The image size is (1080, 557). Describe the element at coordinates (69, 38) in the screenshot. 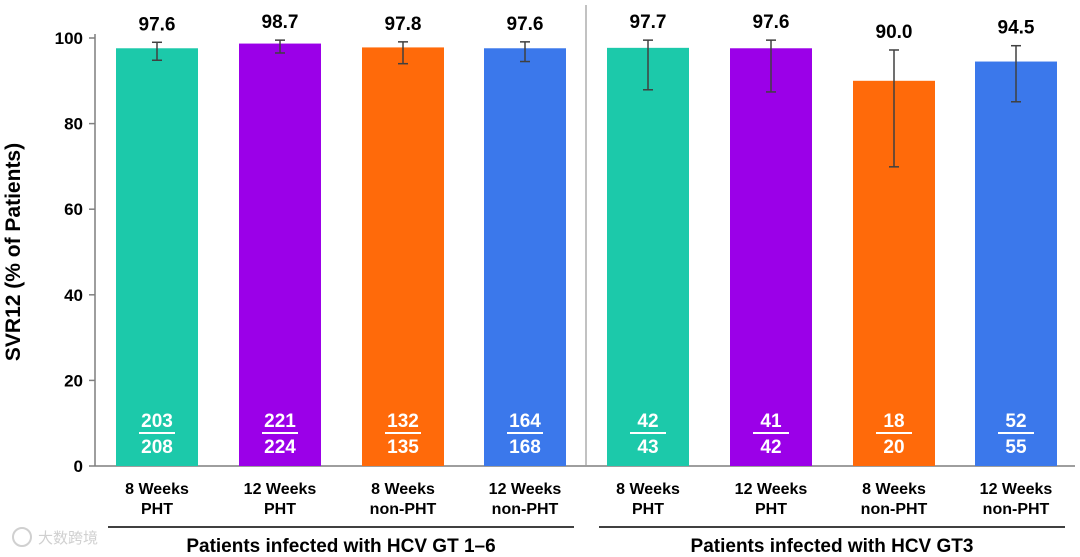

I see `y-tick-label: 100` at that location.